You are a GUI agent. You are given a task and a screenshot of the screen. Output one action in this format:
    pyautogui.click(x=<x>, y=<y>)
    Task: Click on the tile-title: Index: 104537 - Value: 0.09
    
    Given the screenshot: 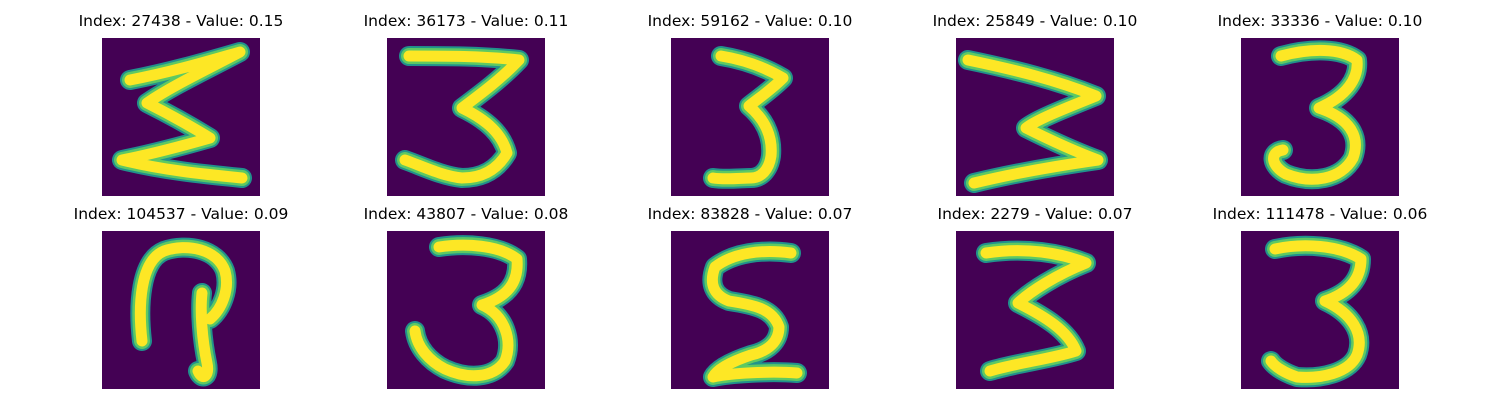 What is the action you would take?
    pyautogui.click(x=181, y=214)
    